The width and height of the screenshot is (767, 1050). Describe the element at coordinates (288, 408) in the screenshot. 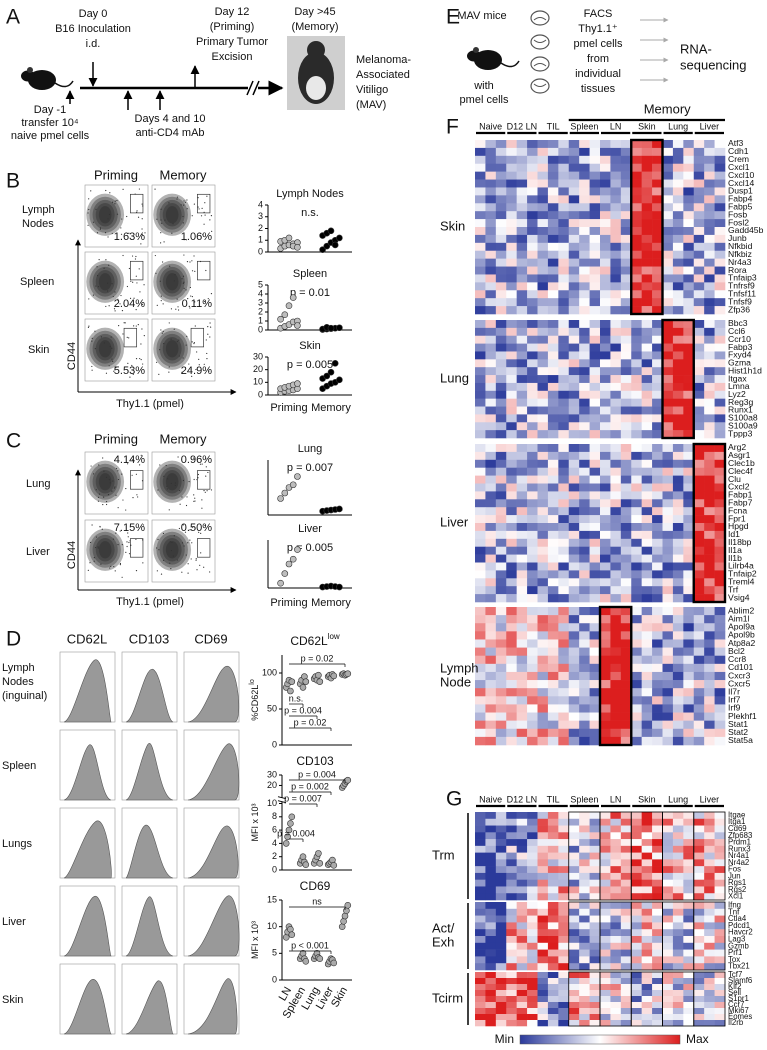

I see `group-label: Priming` at that location.